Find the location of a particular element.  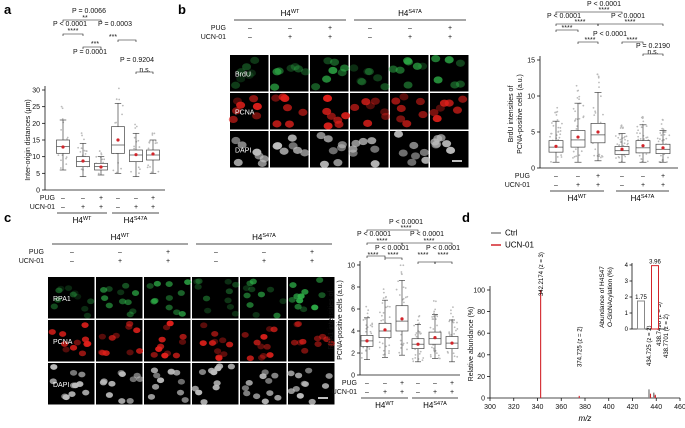

y-tick-label: 5 is located at coordinates (38, 174).